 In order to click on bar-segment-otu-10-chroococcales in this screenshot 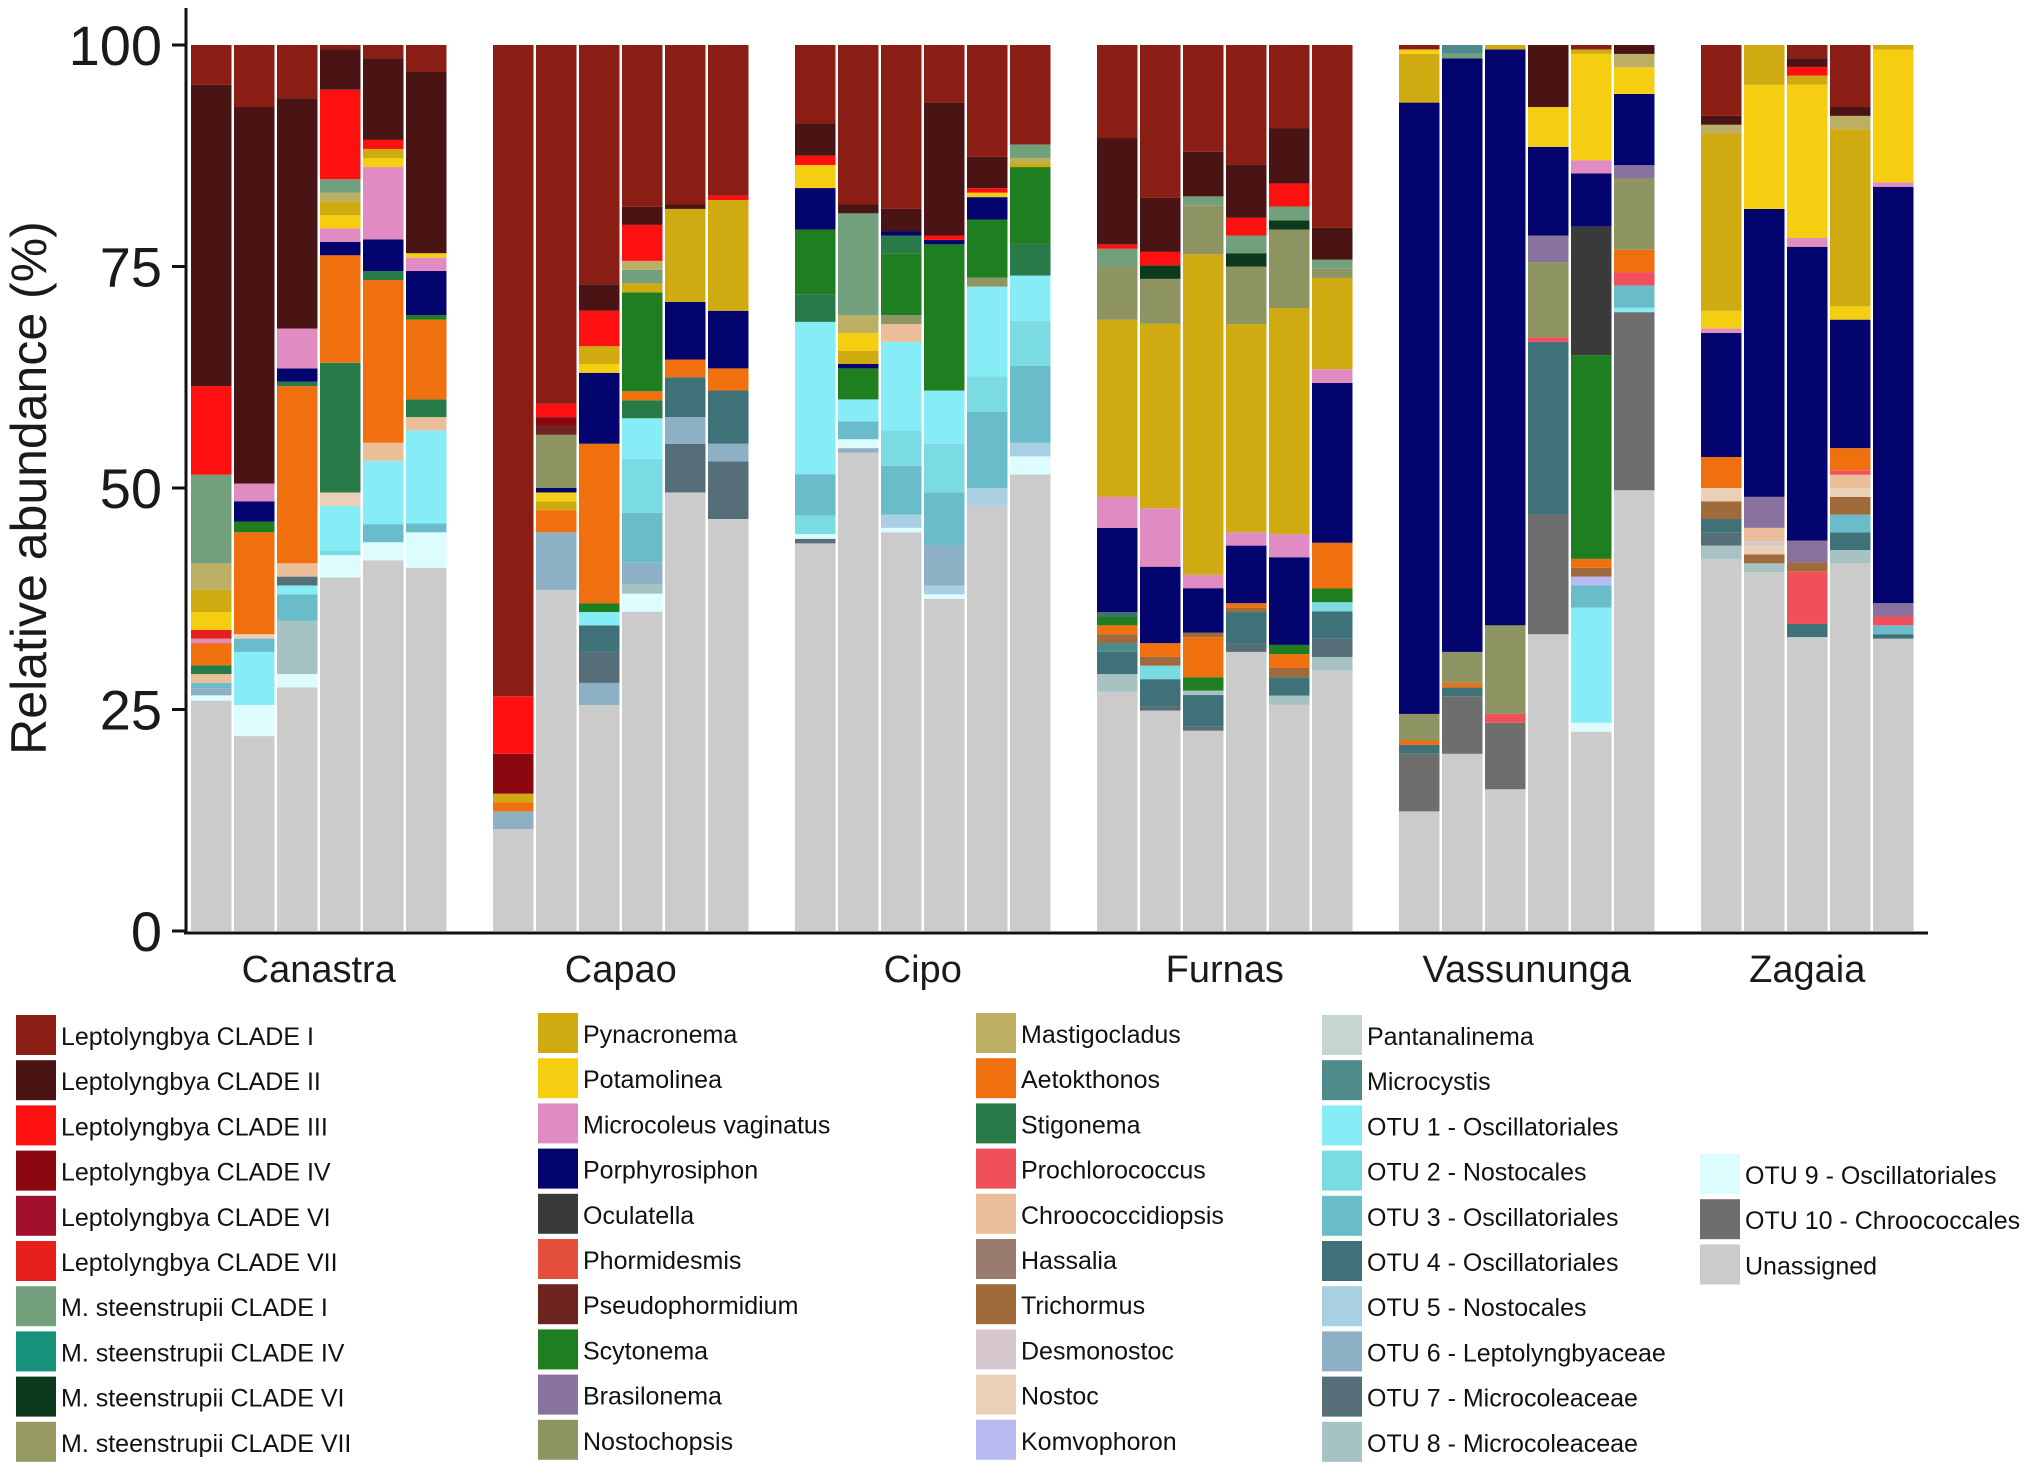, I will do `click(1548, 574)`.